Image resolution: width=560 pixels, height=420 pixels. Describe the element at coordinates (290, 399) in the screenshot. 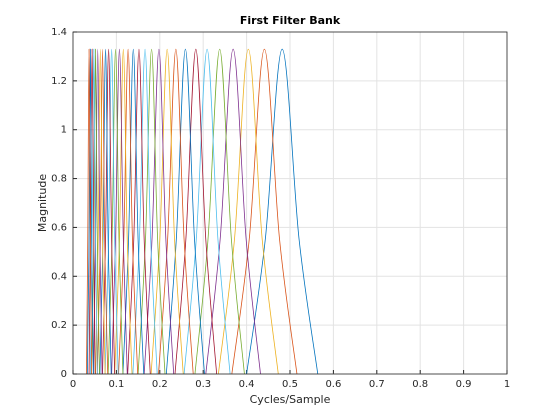

I see `x-axis-label: Cycles/Sample` at that location.